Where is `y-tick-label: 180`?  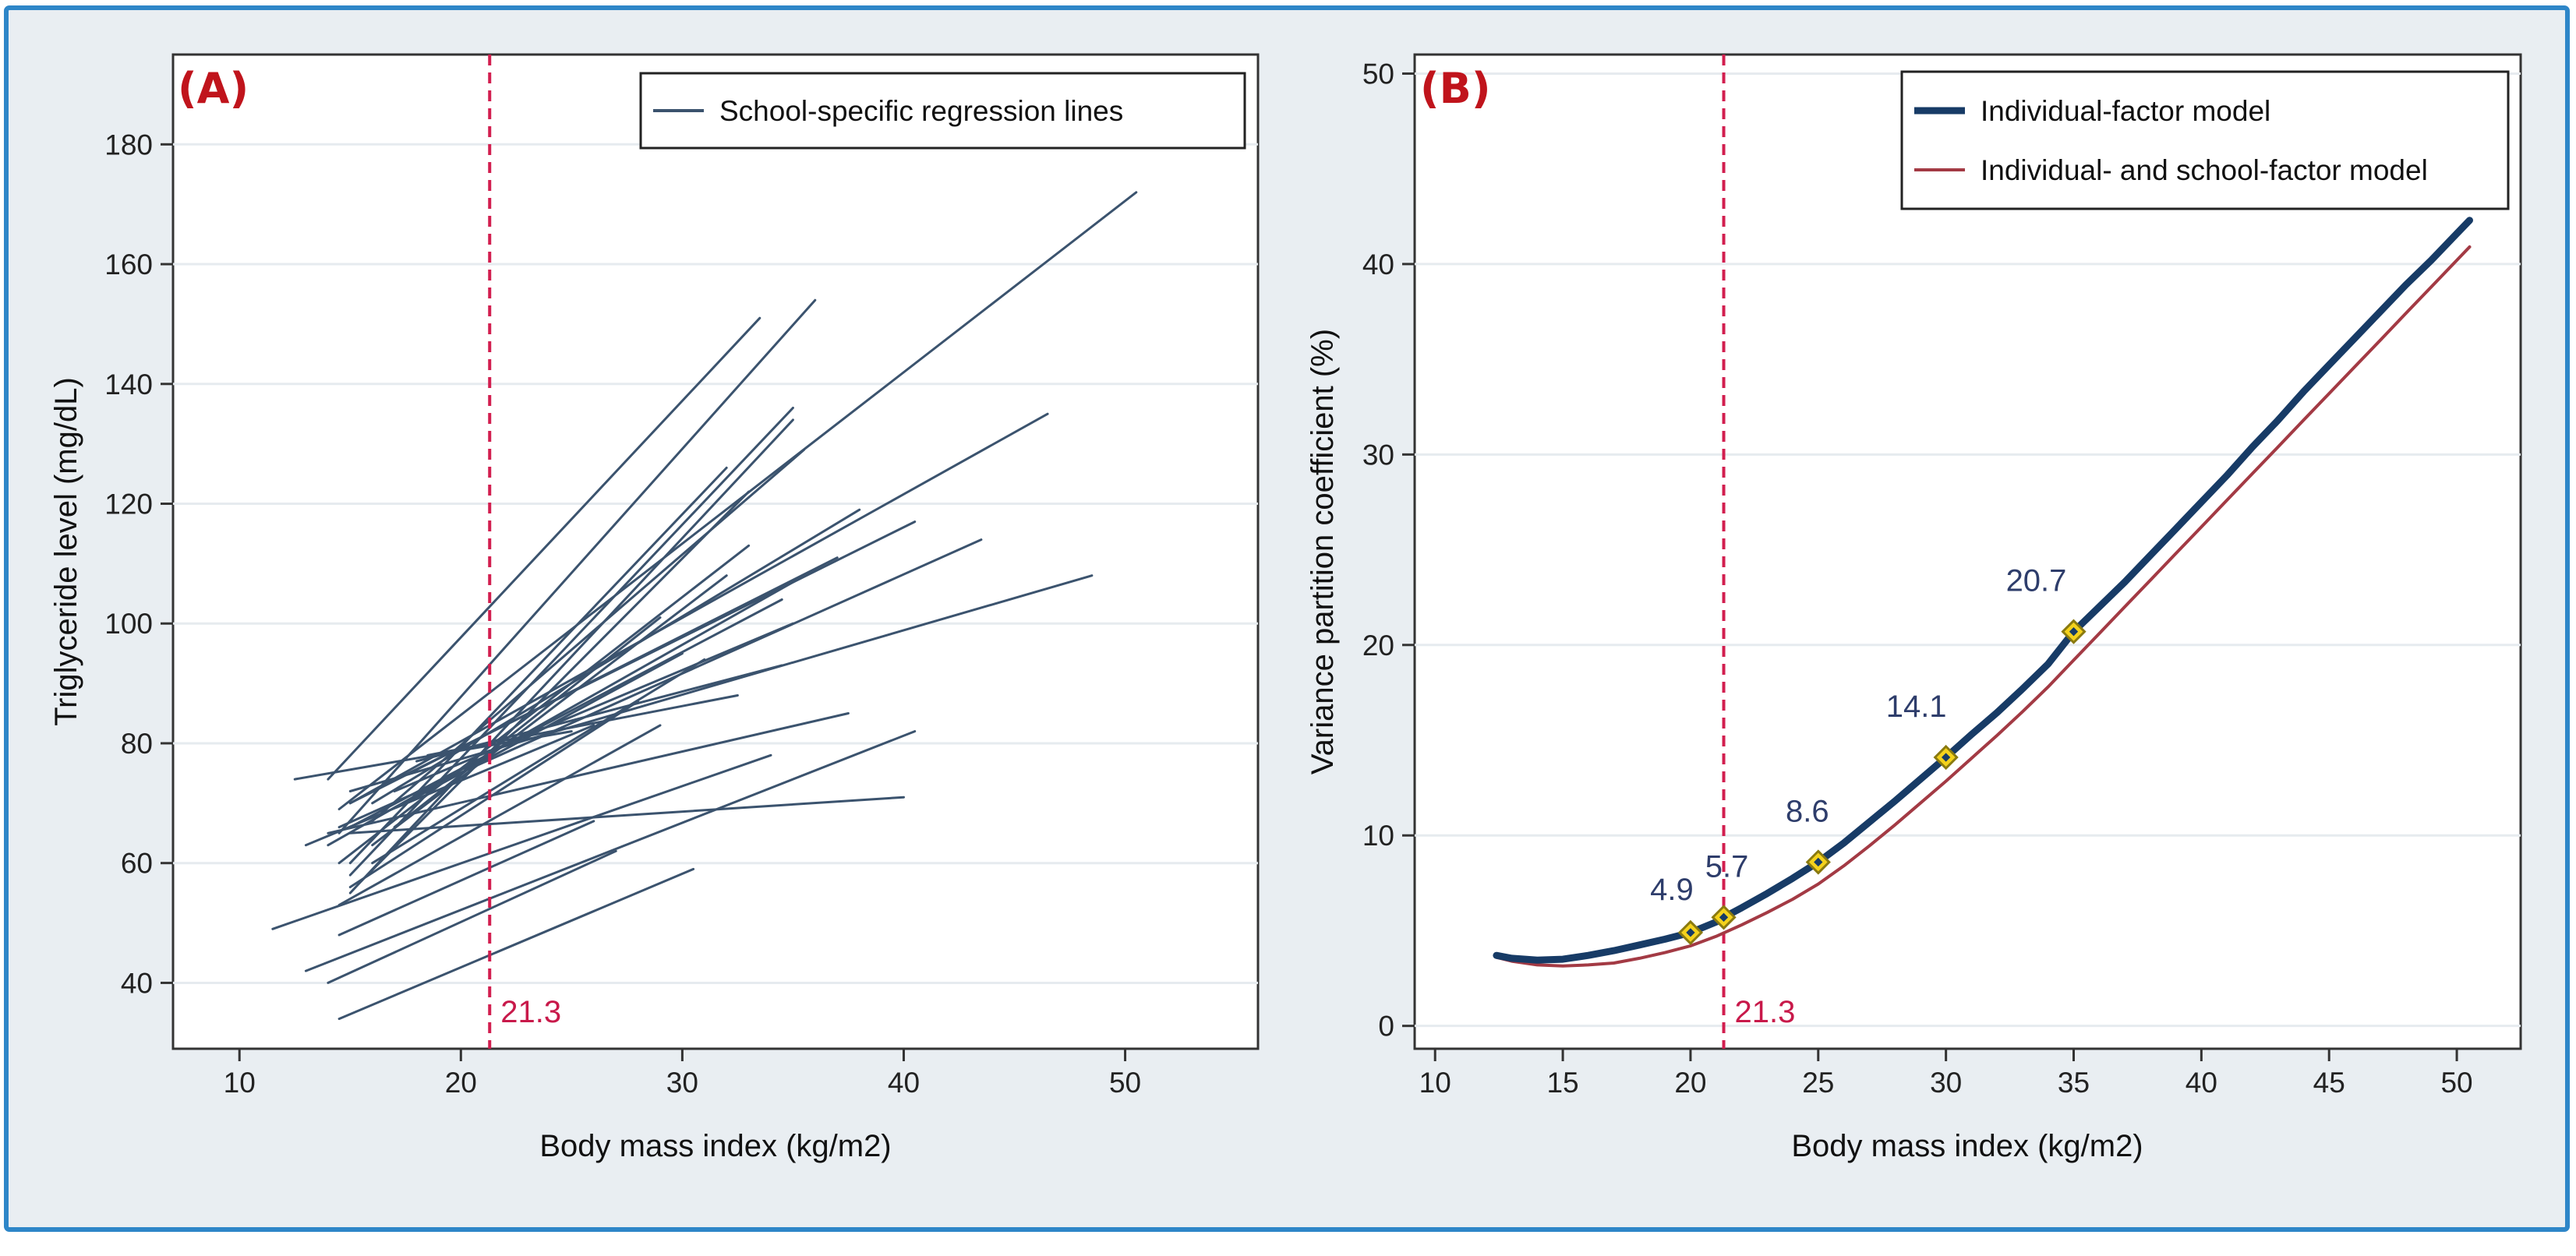
y-tick-label: 180 is located at coordinates (128, 145).